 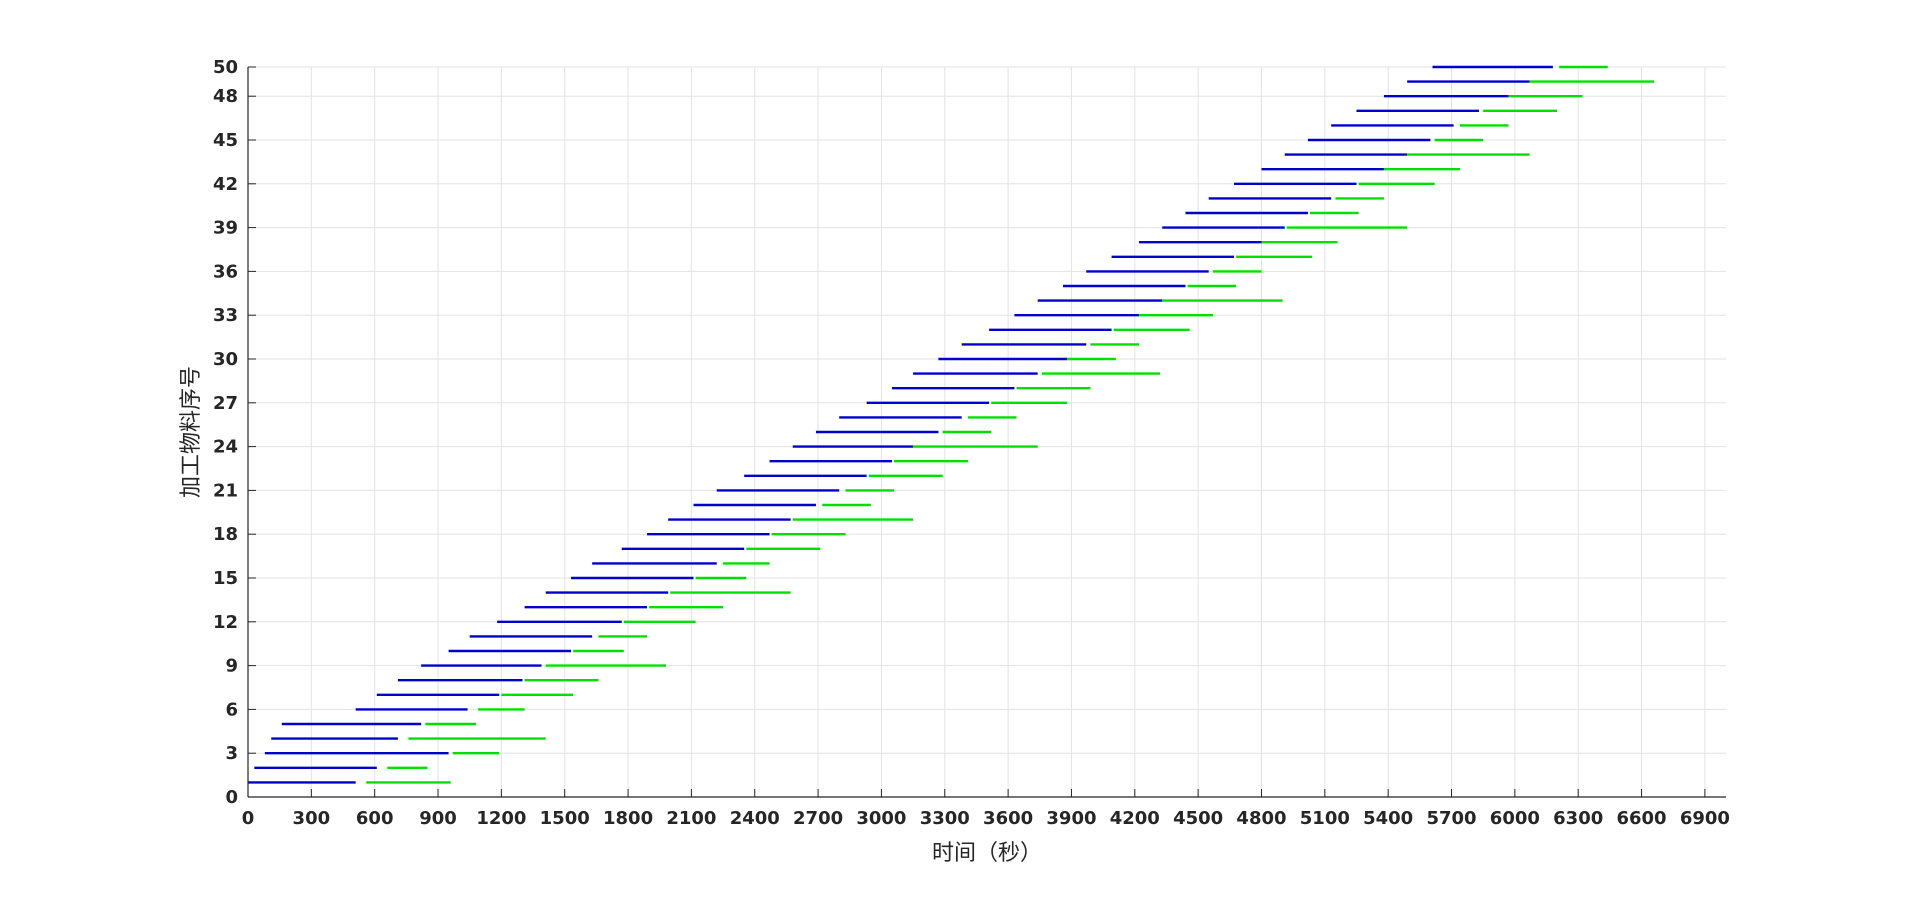 I want to click on x-tick-label: 4200, so click(x=1135, y=818).